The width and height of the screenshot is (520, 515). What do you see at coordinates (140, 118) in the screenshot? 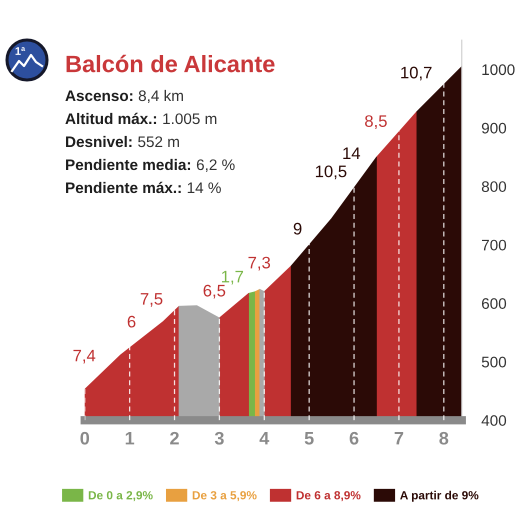
I see `annotation: Altitud máx.: 1.005 m` at bounding box center [140, 118].